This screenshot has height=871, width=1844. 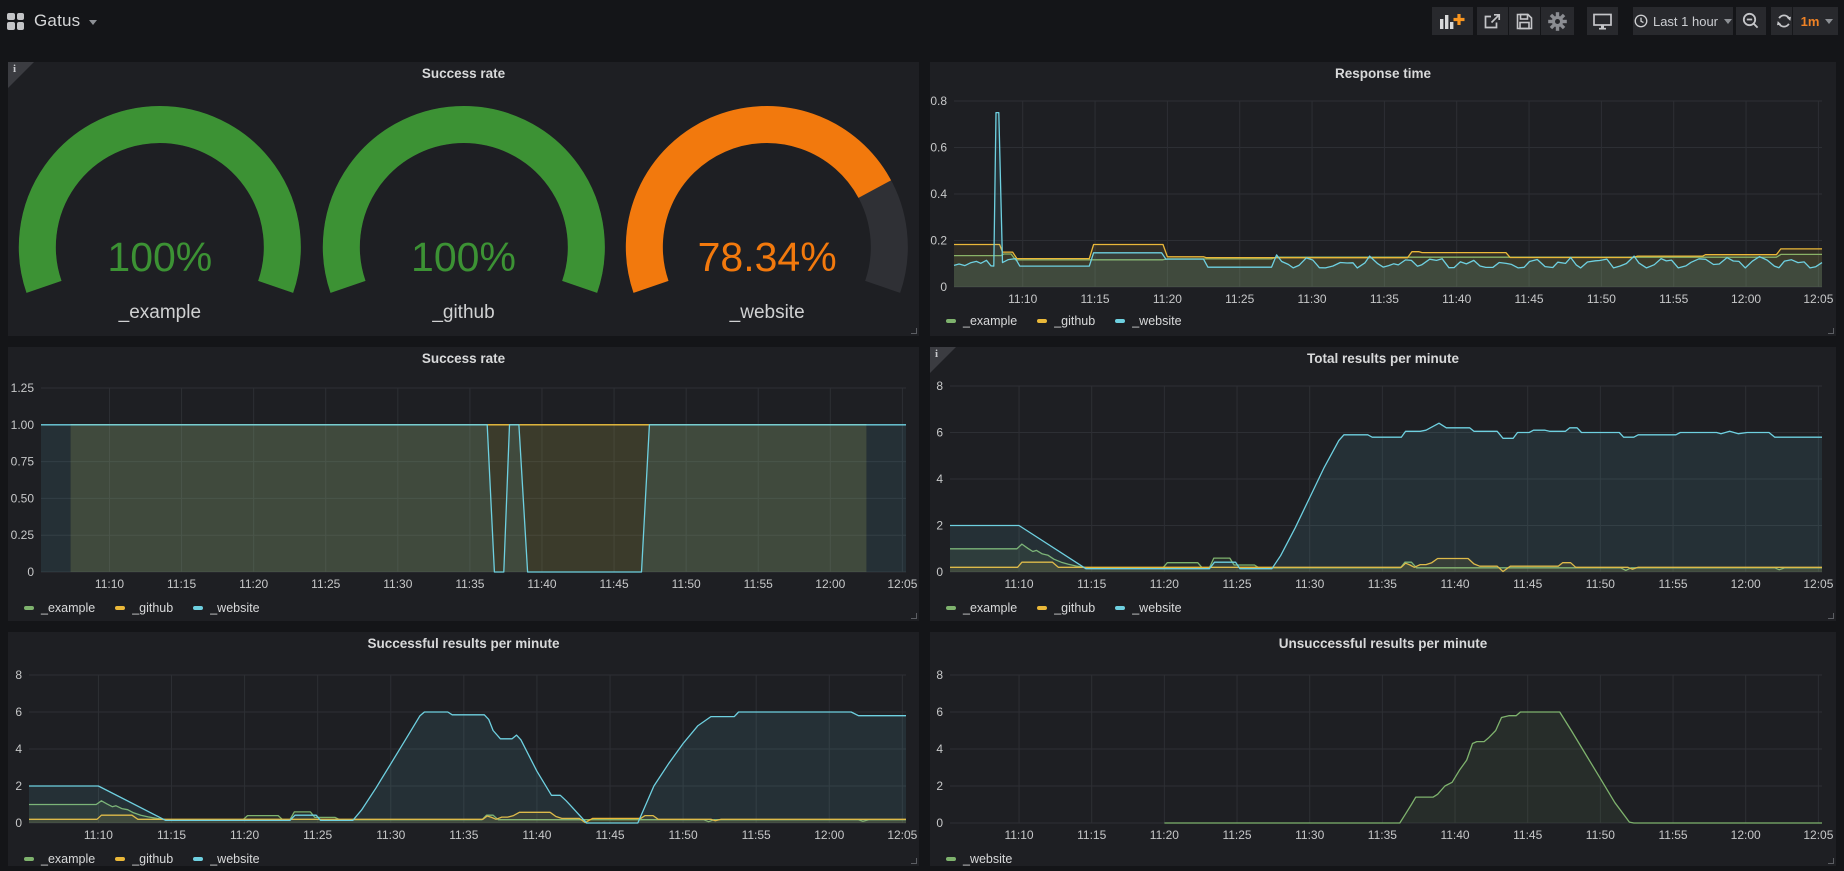 I want to click on panel-title: Response time, so click(x=1383, y=73).